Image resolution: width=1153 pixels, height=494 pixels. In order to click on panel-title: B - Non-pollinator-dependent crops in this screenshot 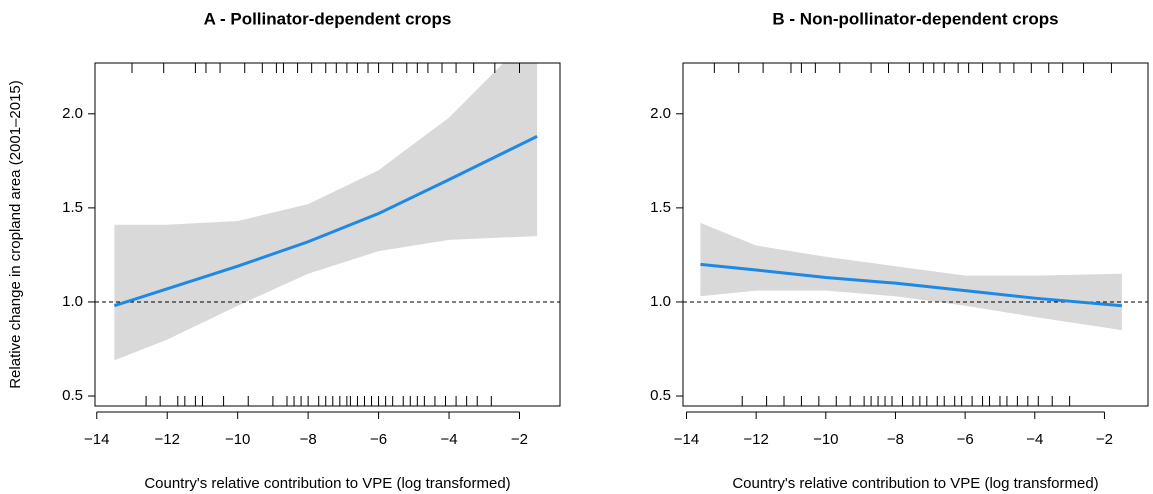, I will do `click(915, 18)`.